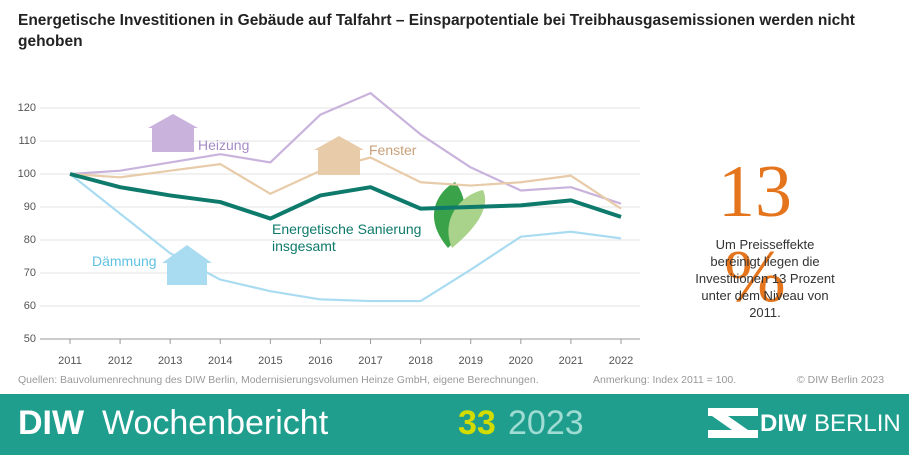 The image size is (909, 455). Describe the element at coordinates (546, 423) in the screenshot. I see `year: 2023` at that location.